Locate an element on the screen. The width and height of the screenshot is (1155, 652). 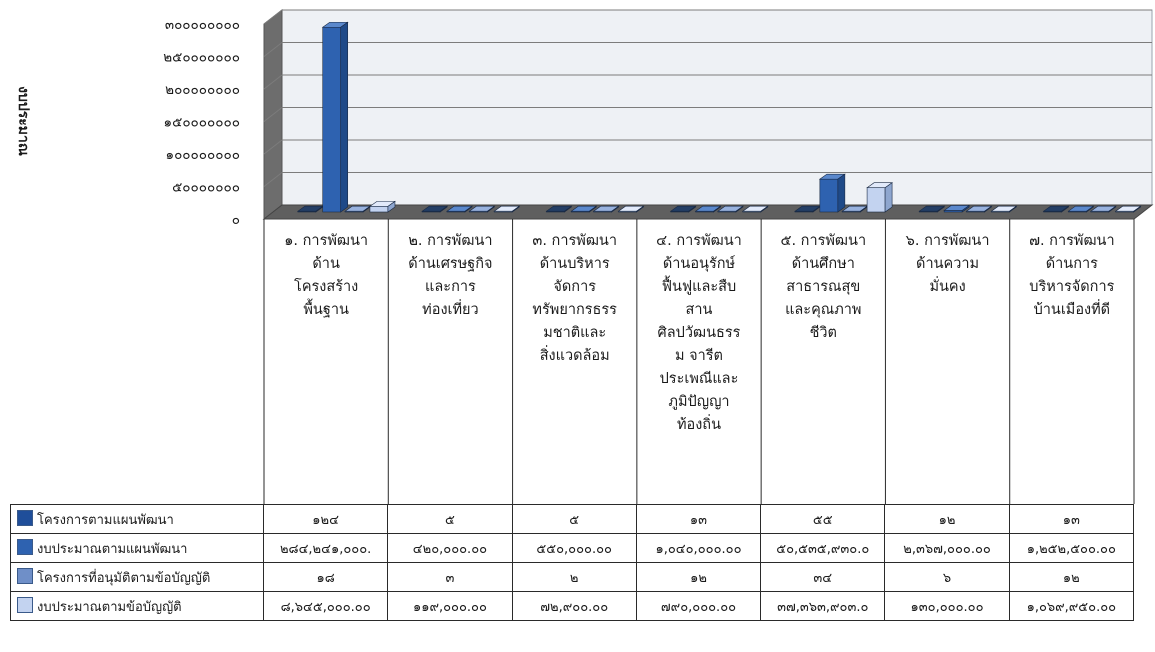
data-label: ๑๓ is located at coordinates (1071, 519).